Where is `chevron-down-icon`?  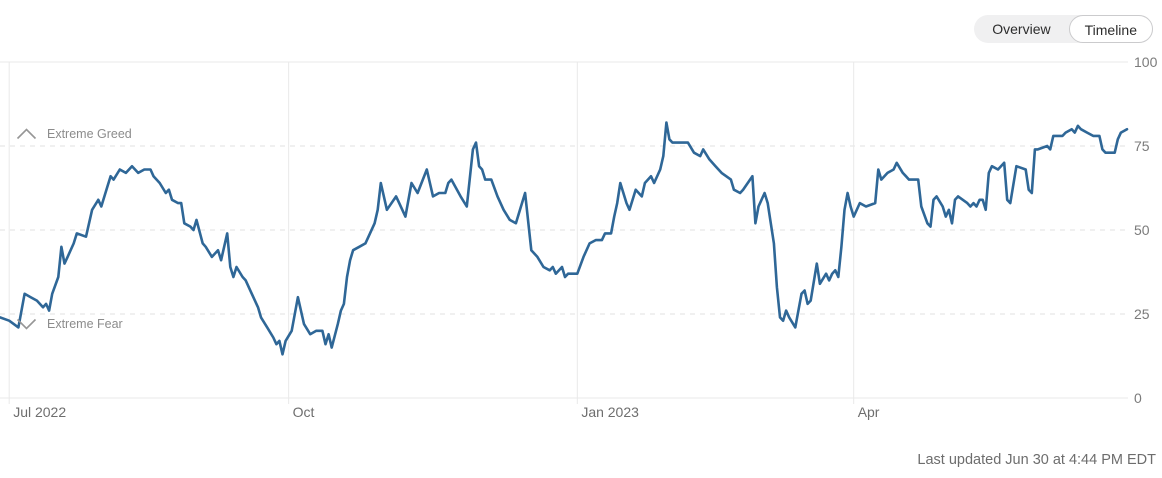 chevron-down-icon is located at coordinates (26, 324).